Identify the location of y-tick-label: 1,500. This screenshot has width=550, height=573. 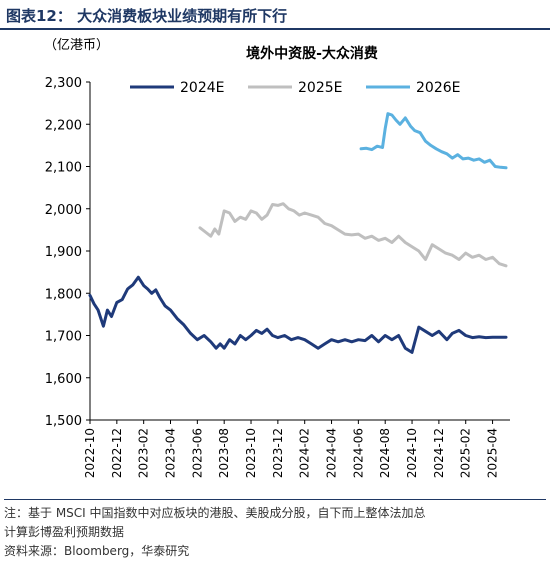
(63, 421).